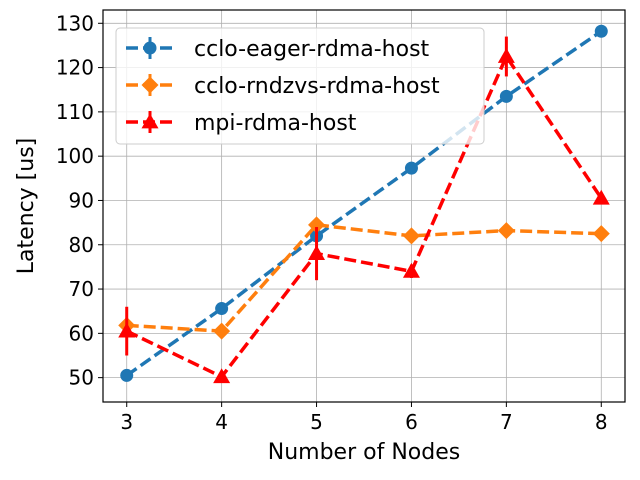 The height and width of the screenshot is (480, 640). Describe the element at coordinates (75, 23) in the screenshot. I see `y-tick-label: 130` at that location.